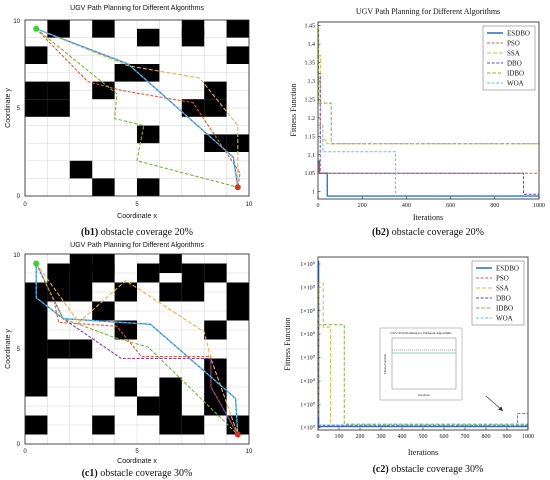 Image resolution: width=550 pixels, height=480 pixels. I want to click on c2-legend-label-dbo: DBO, so click(503, 299).